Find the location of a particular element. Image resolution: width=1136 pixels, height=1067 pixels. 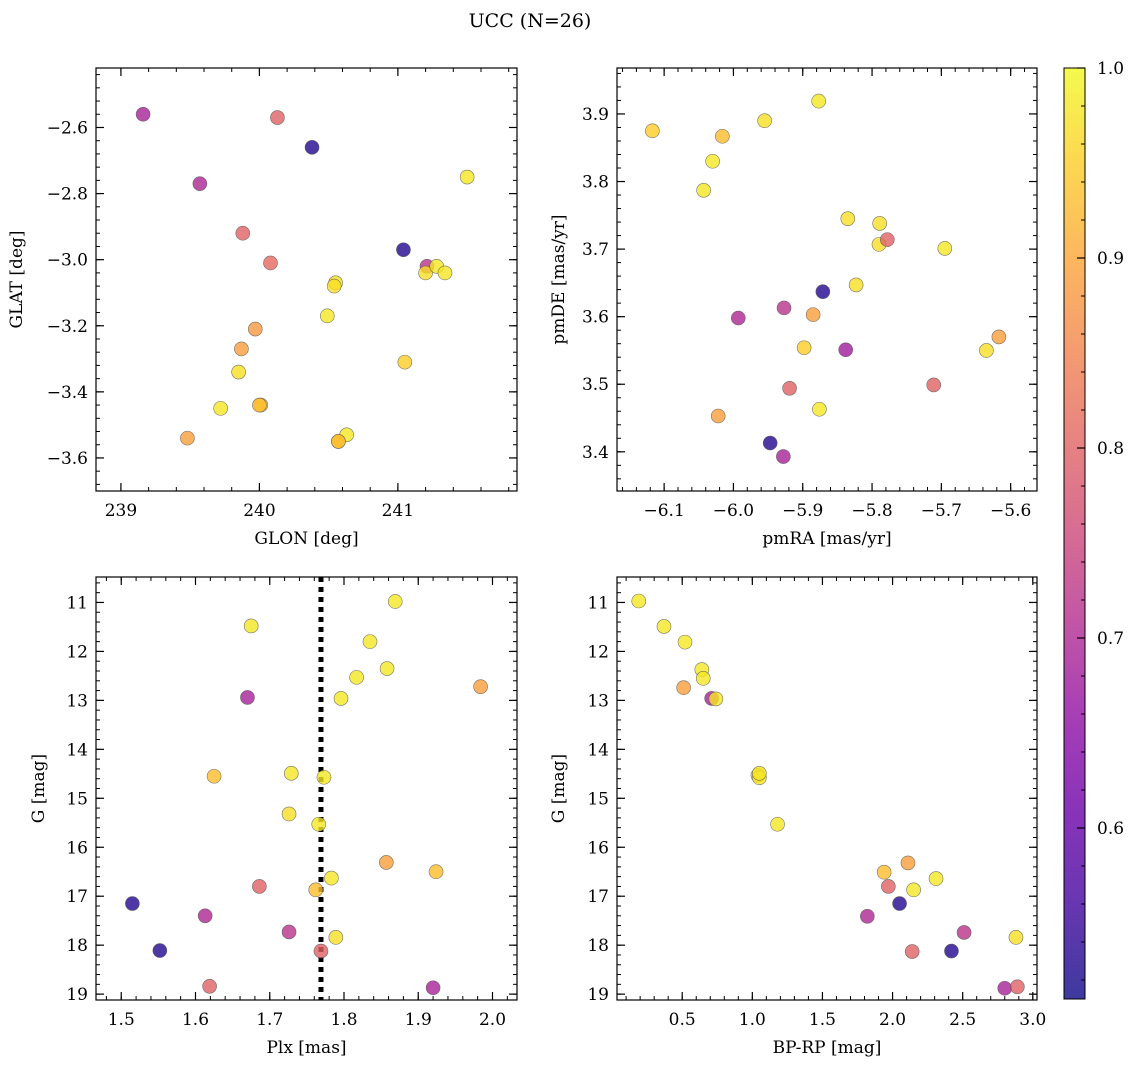

y-tick-label: 3.8 is located at coordinates (595, 183).